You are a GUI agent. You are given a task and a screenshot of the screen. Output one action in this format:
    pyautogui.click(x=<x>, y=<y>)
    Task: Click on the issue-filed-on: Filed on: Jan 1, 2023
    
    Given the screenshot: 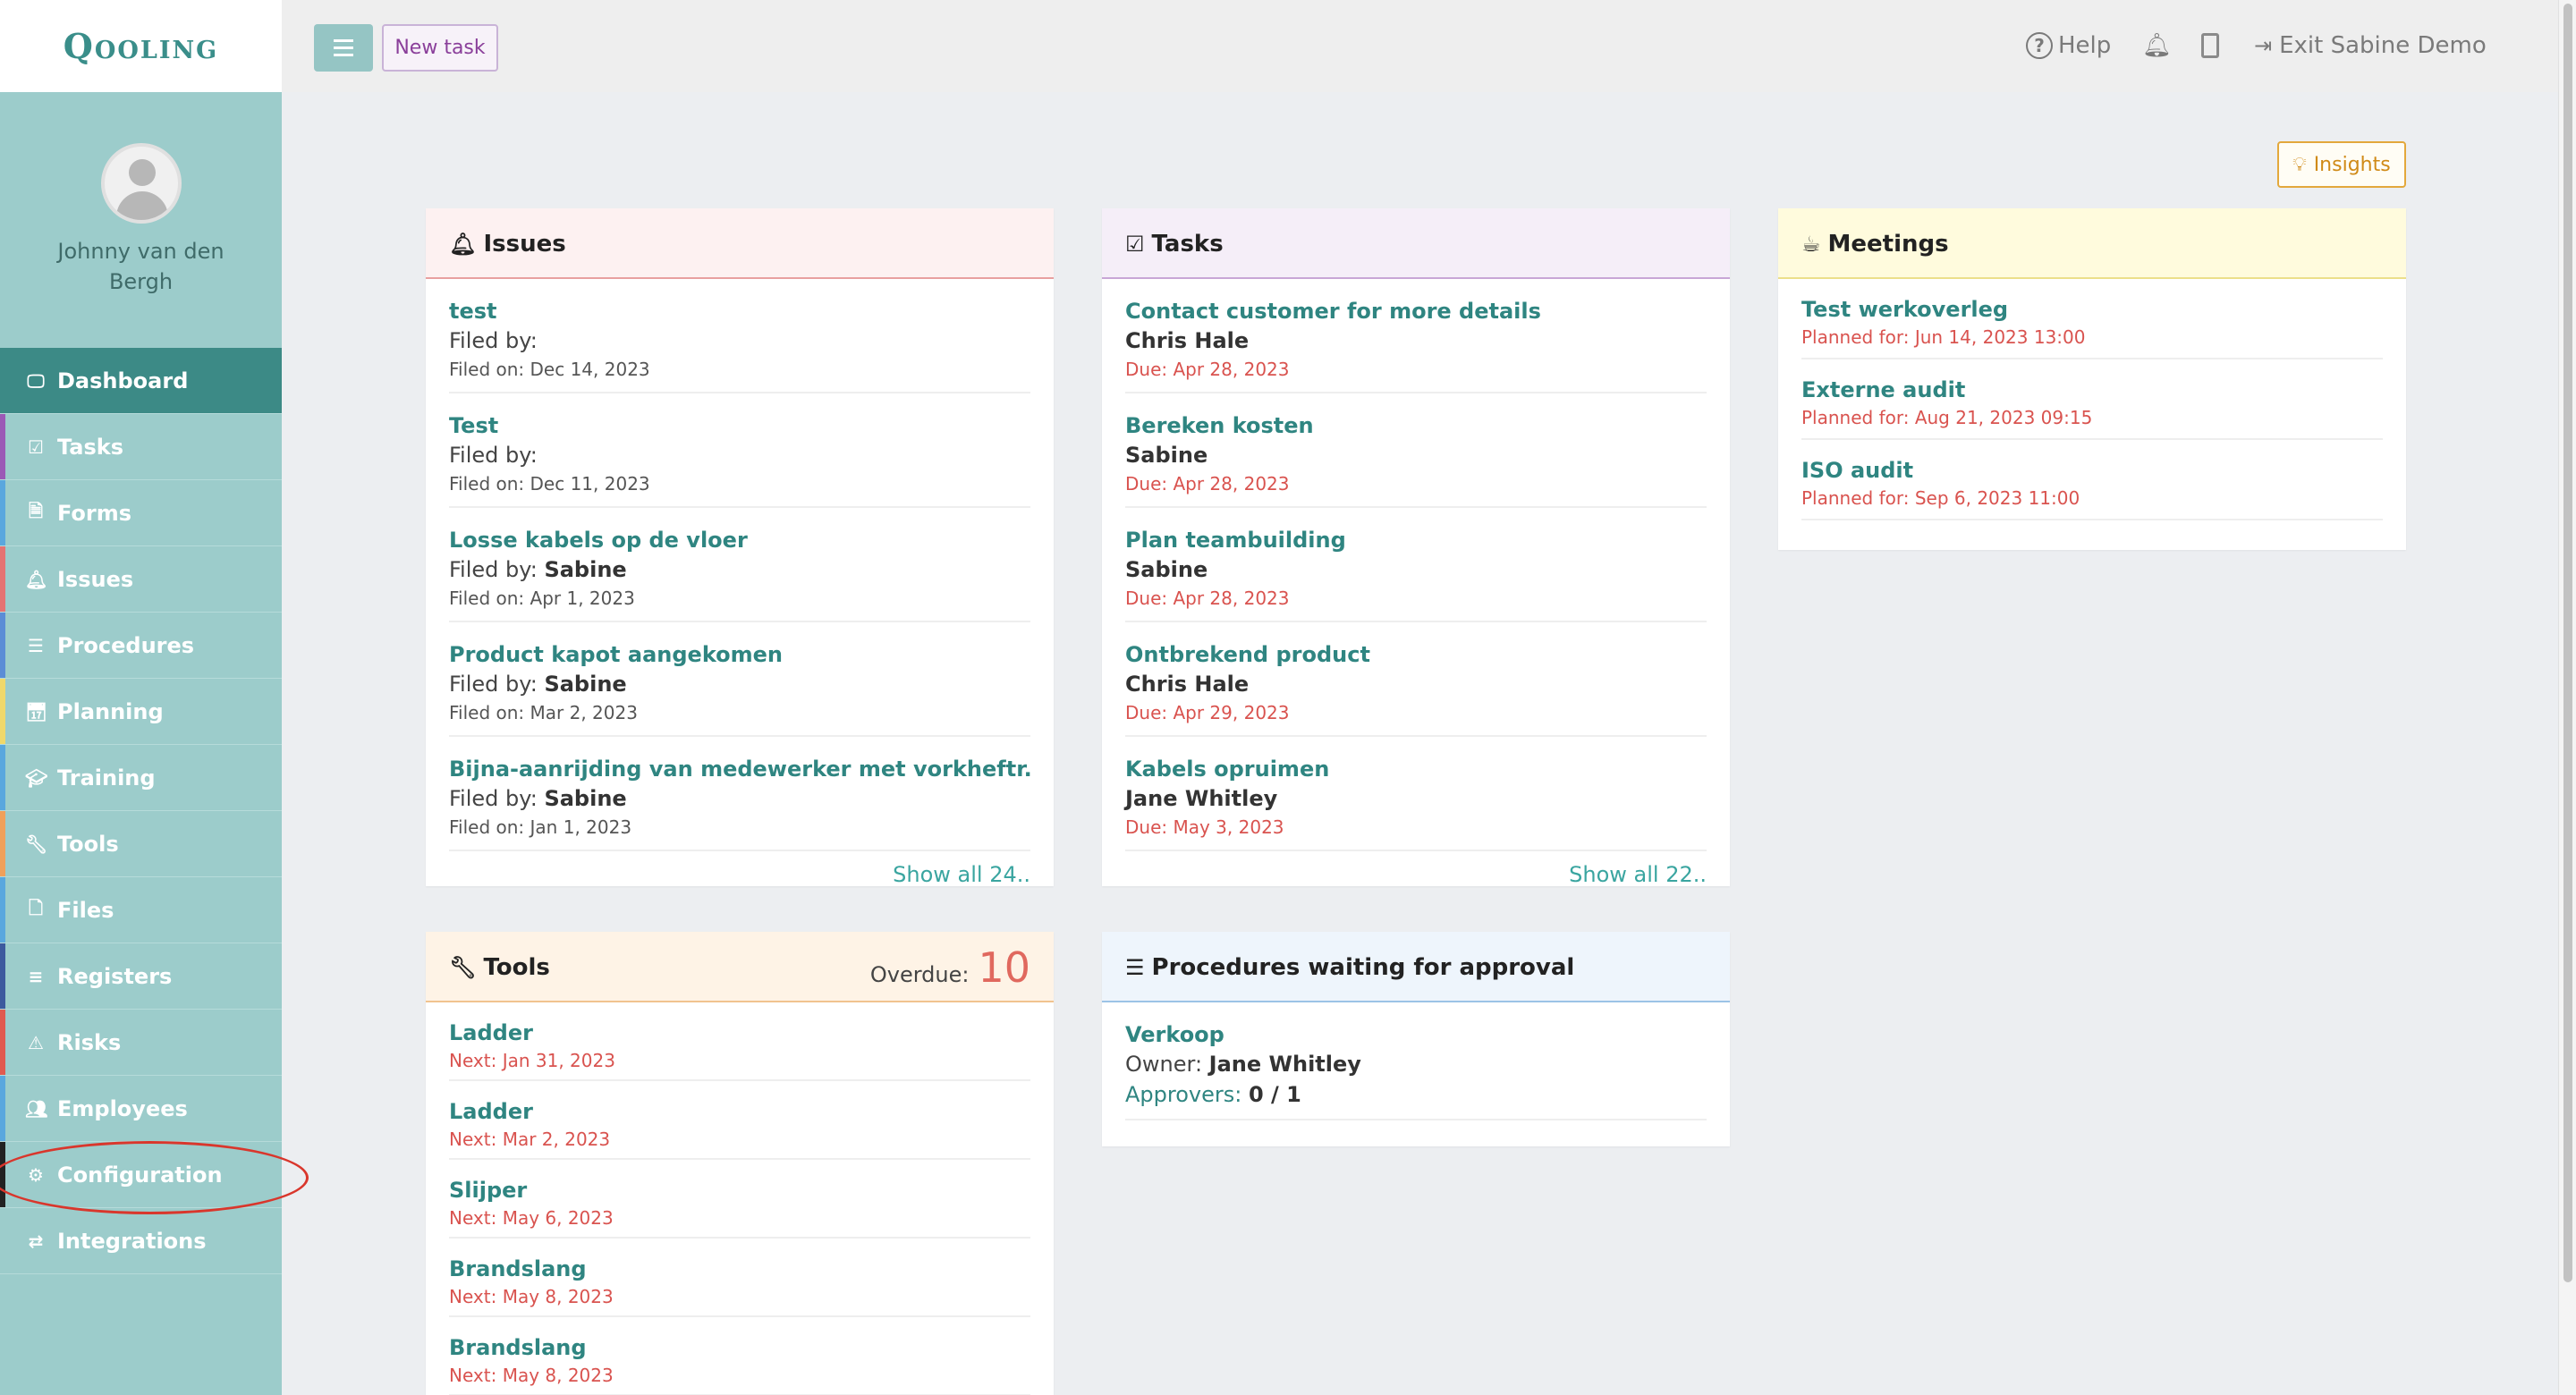 What is the action you would take?
    pyautogui.click(x=540, y=827)
    